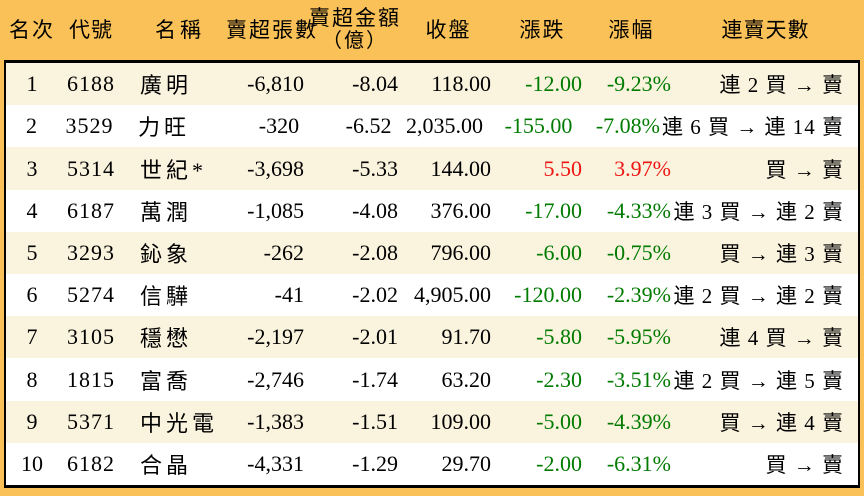  What do you see at coordinates (548, 295) in the screenshot?
I see `price-change-cell: -120.00` at bounding box center [548, 295].